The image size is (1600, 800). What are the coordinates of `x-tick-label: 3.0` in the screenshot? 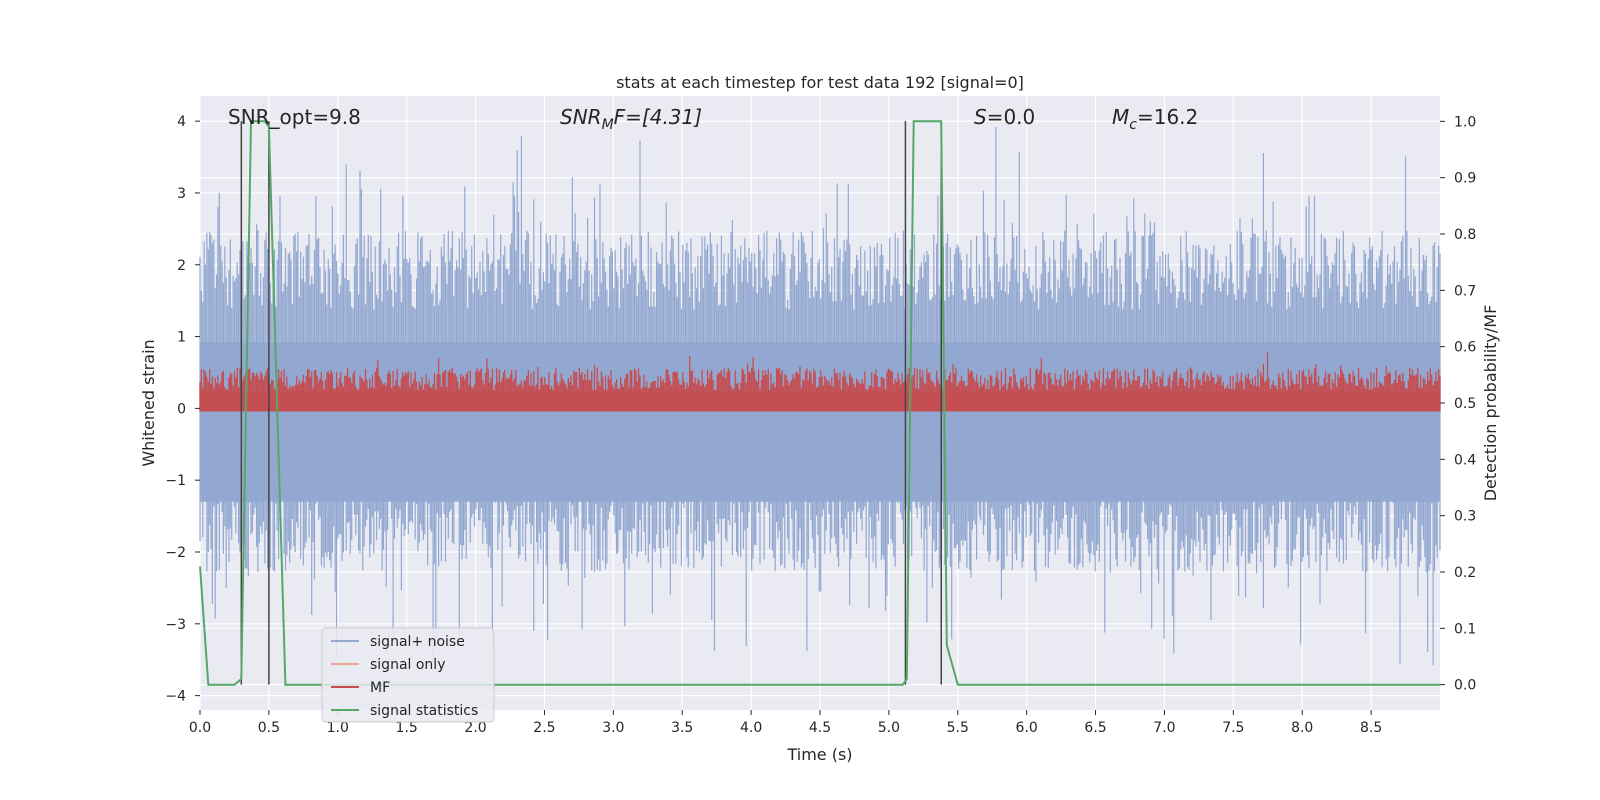 It's located at (613, 728).